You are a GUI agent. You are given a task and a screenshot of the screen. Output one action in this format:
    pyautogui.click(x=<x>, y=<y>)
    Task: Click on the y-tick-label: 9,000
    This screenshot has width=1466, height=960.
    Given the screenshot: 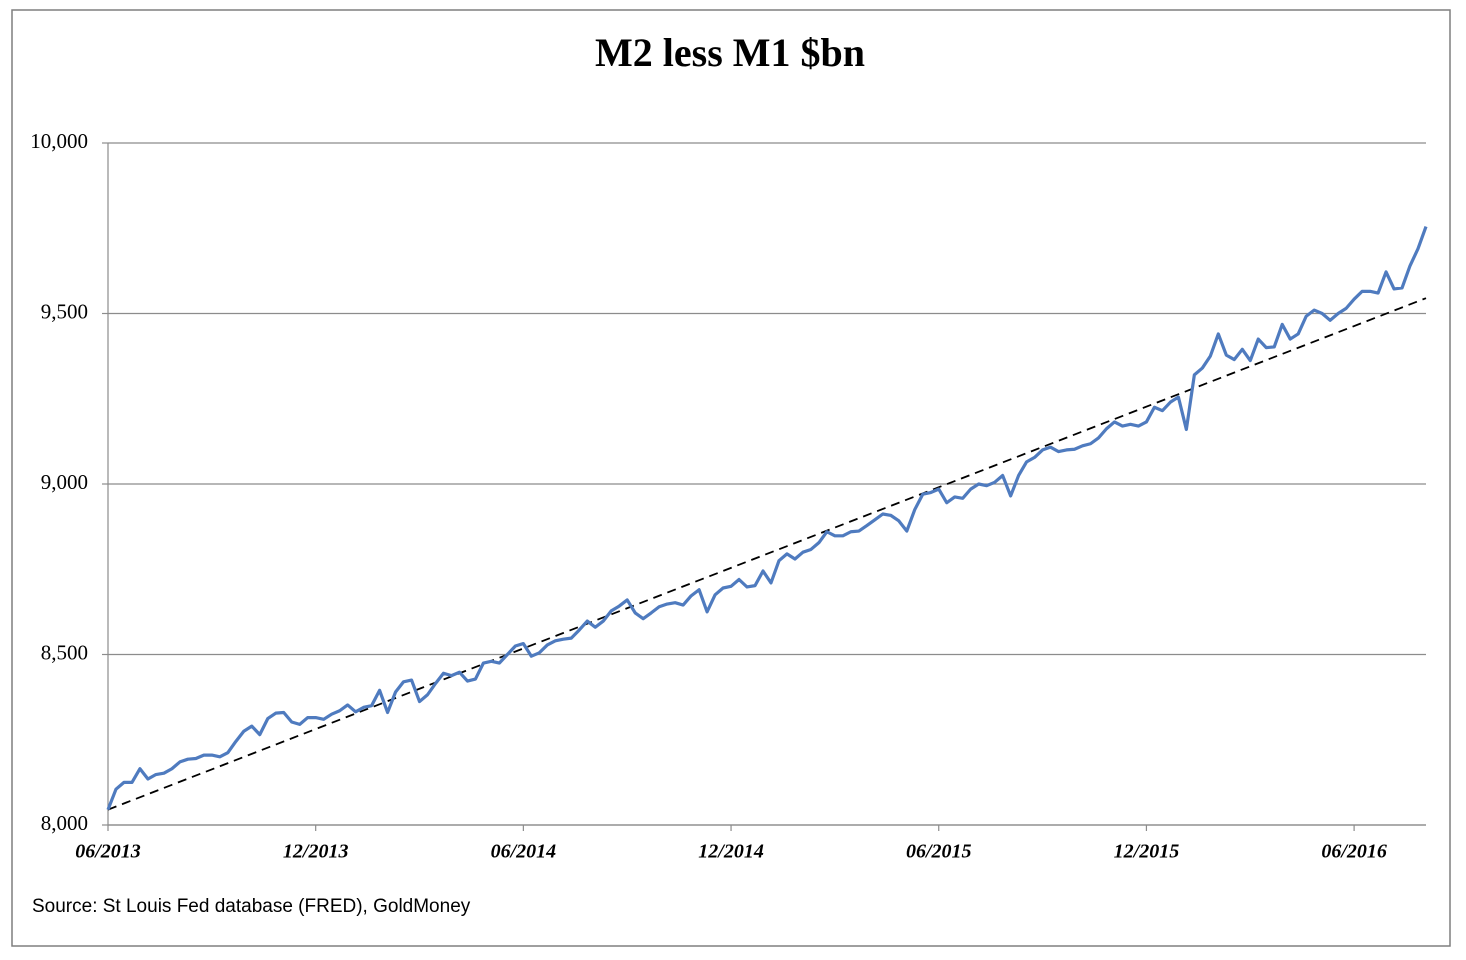 What is the action you would take?
    pyautogui.click(x=64, y=482)
    